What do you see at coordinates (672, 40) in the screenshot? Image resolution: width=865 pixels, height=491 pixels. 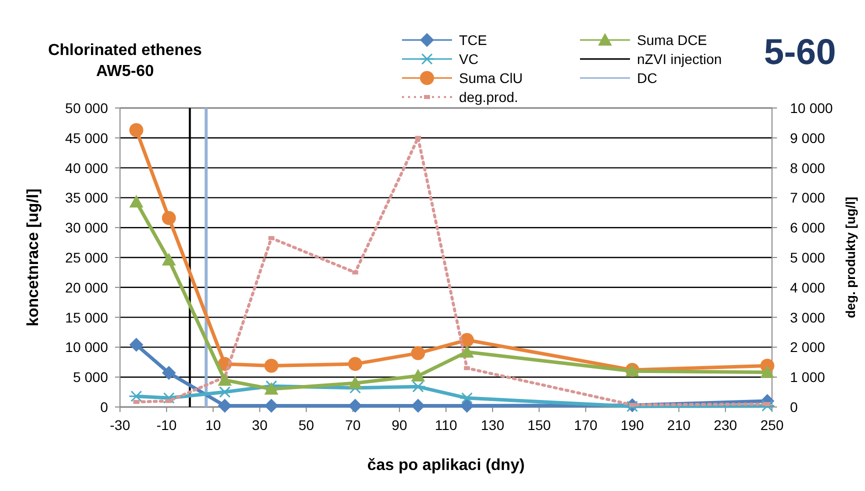 I see `legend-label: Suma DCE` at bounding box center [672, 40].